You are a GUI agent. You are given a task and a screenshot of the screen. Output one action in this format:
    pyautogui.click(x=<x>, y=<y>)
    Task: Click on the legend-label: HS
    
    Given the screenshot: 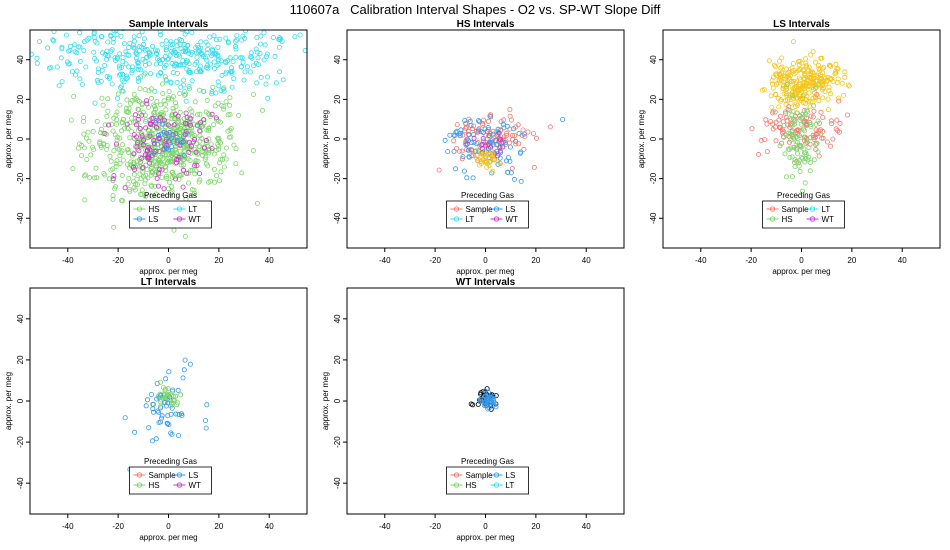 What is the action you would take?
    pyautogui.click(x=787, y=219)
    